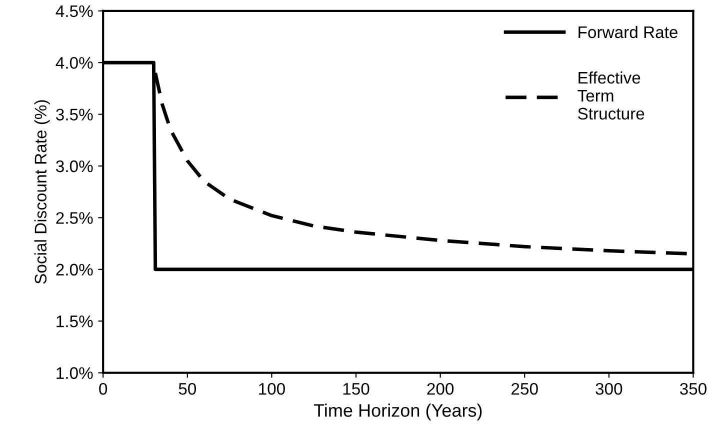 The width and height of the screenshot is (711, 436). What do you see at coordinates (74, 373) in the screenshot?
I see `y-tick-label: 1.0%` at bounding box center [74, 373].